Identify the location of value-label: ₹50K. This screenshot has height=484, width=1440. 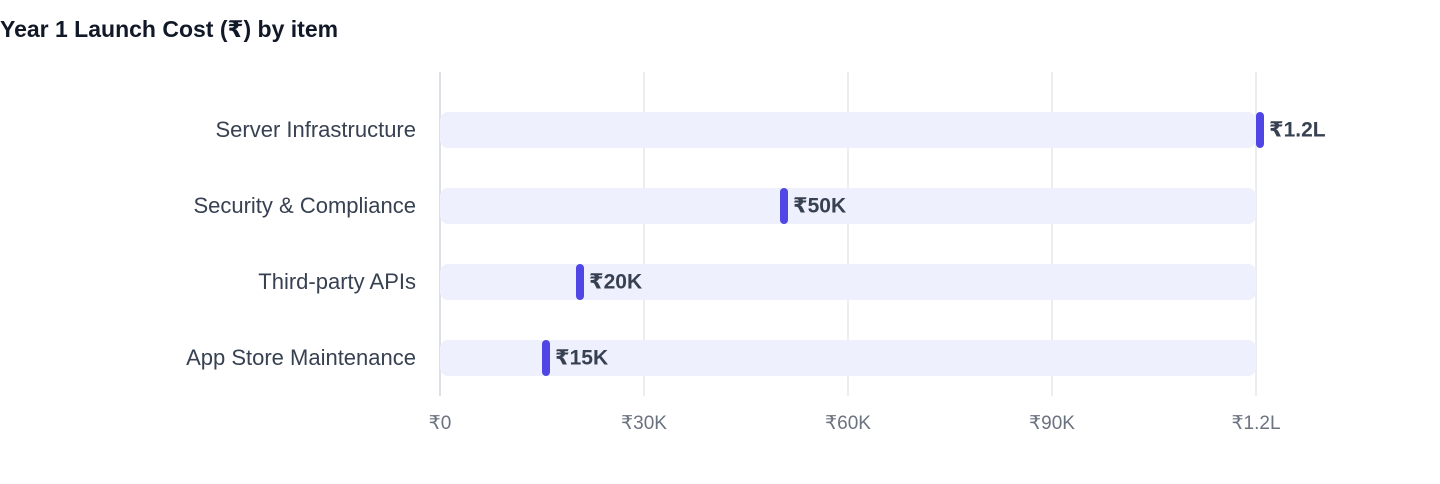
(819, 206).